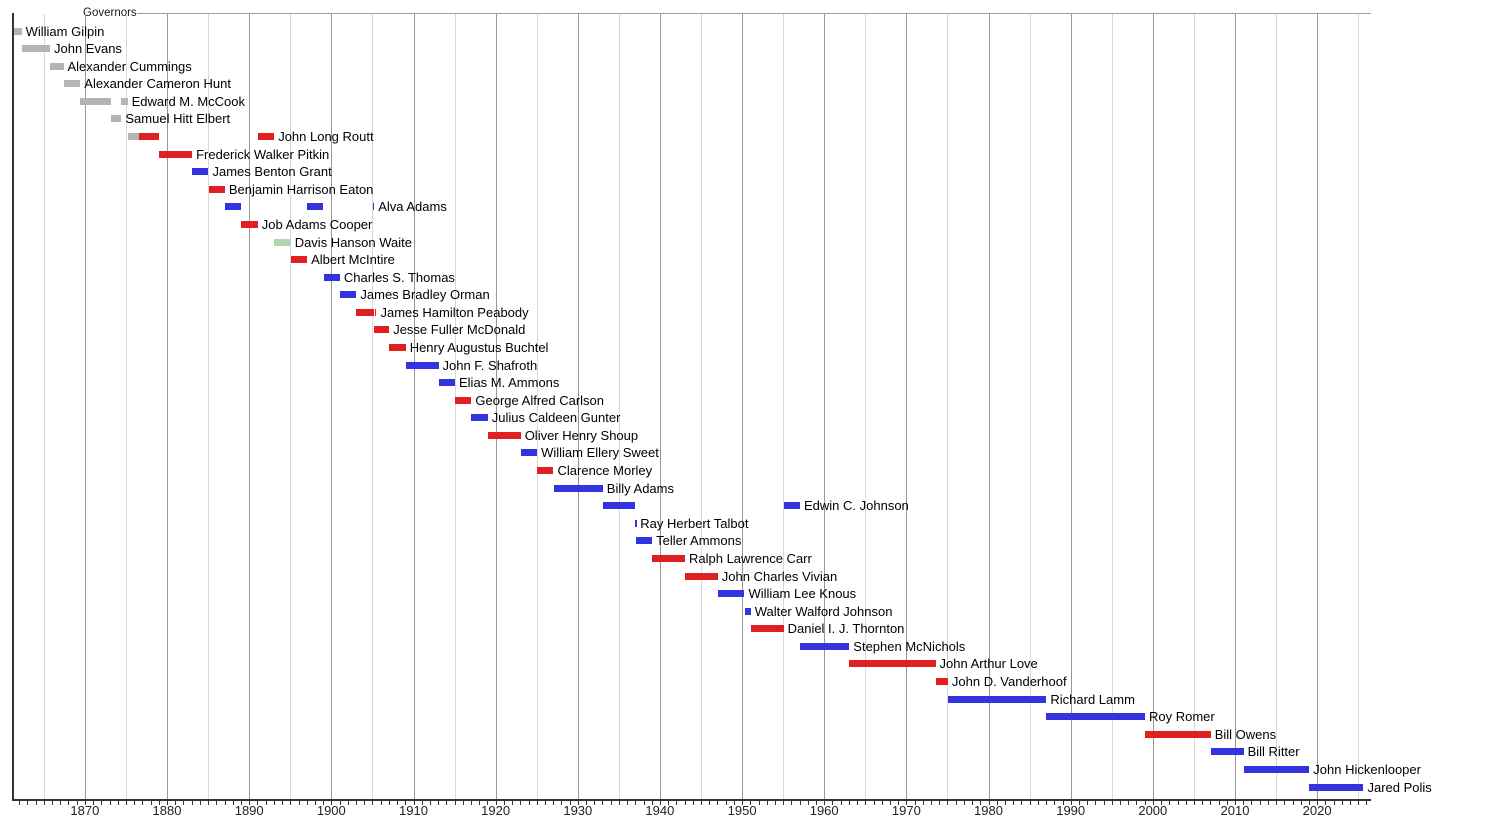 This screenshot has height=822, width=1500. I want to click on axis-year-label-1900: 1900, so click(331, 810).